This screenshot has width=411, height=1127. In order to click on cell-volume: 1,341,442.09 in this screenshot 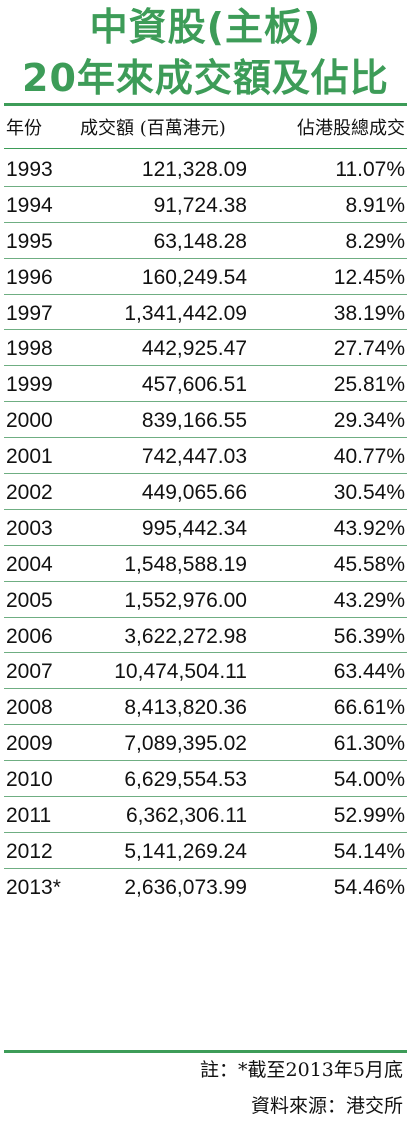, I will do `click(185, 313)`.